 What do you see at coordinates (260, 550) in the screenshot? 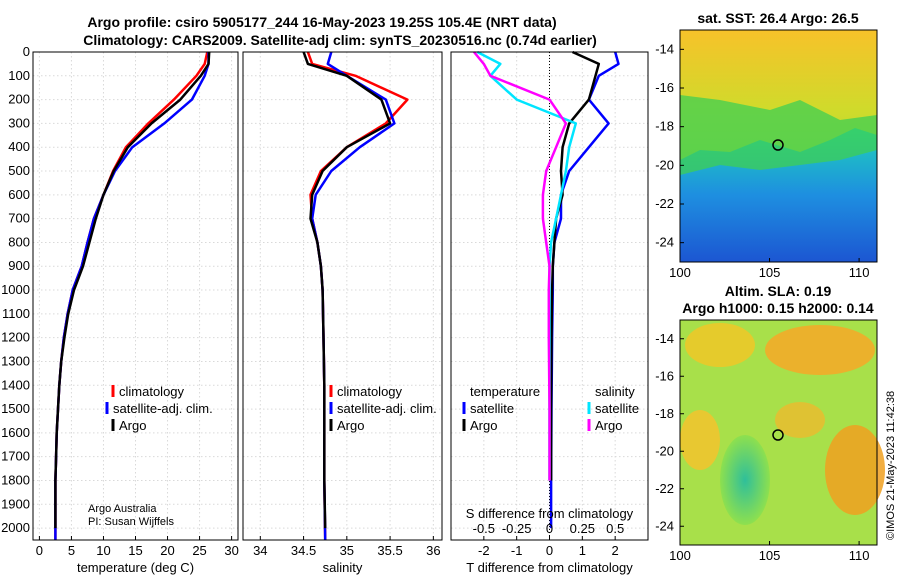
I see `x-tick-label: 34` at bounding box center [260, 550].